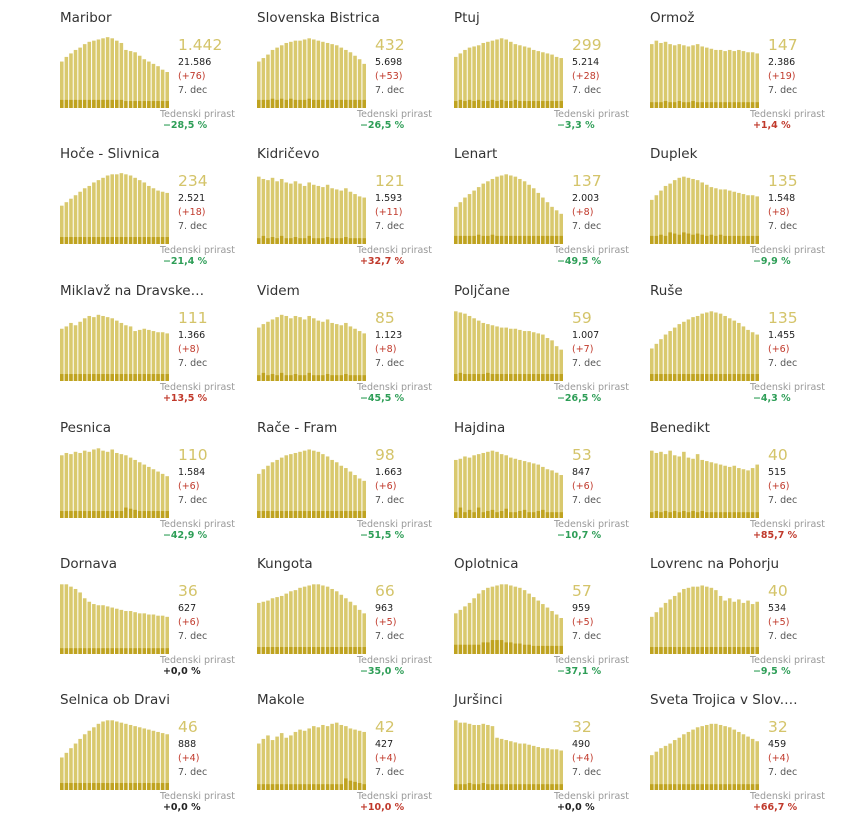  I want to click on weekly-growth: Tedenski prirast +1,4 %, so click(787, 120).